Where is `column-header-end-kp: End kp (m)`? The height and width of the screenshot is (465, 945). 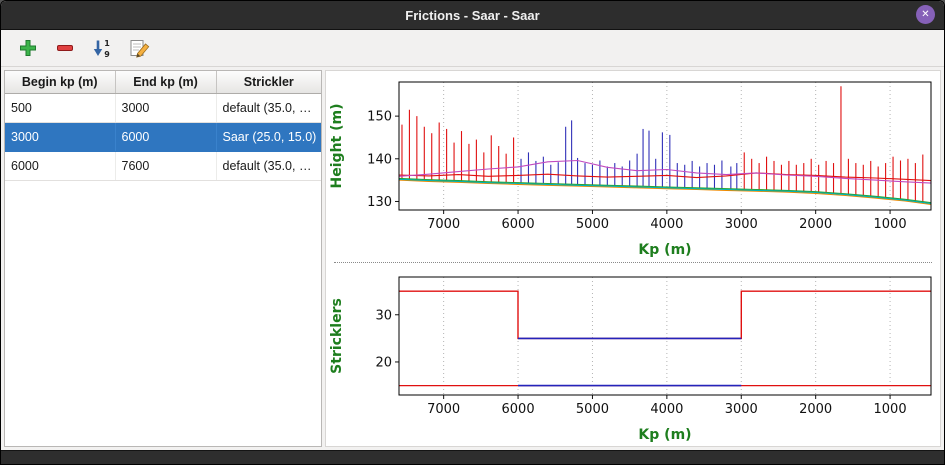
column-header-end-kp: End kp (m) is located at coordinates (166, 82).